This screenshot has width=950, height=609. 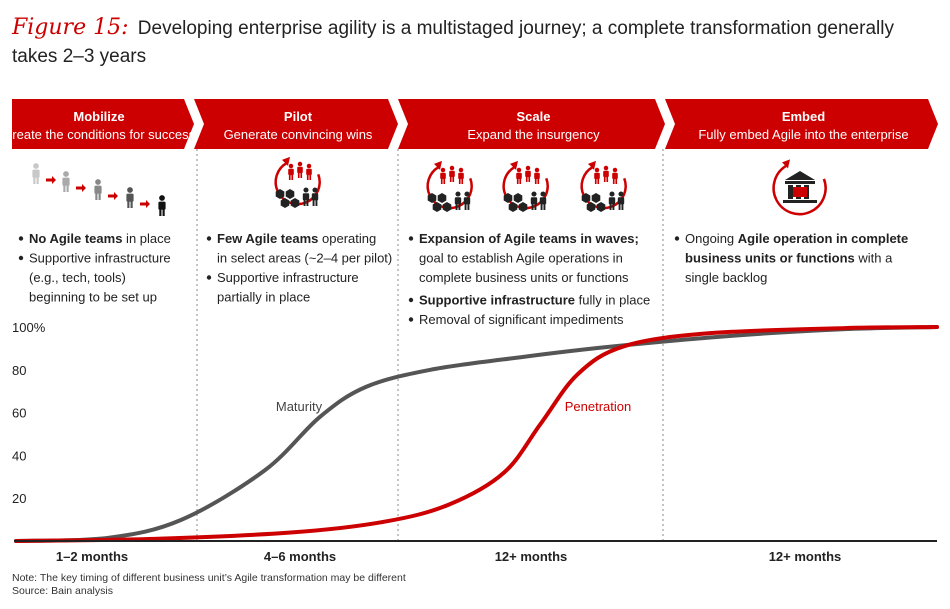 I want to click on bullet-segment: in select areas (~2–4 per pilot), so click(x=304, y=258).